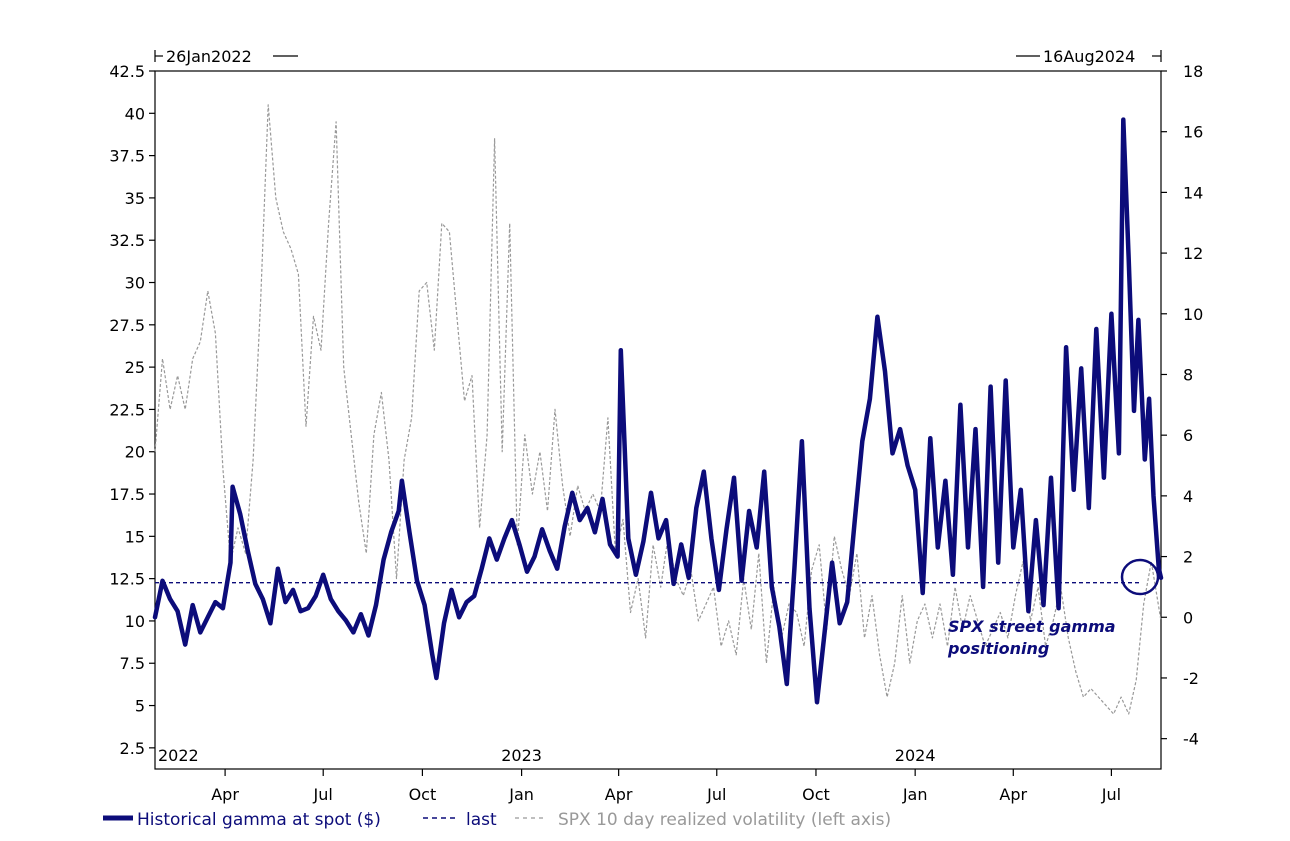 The width and height of the screenshot is (1290, 841). Describe the element at coordinates (1140, 577) in the screenshot. I see `last-value-circle` at that location.